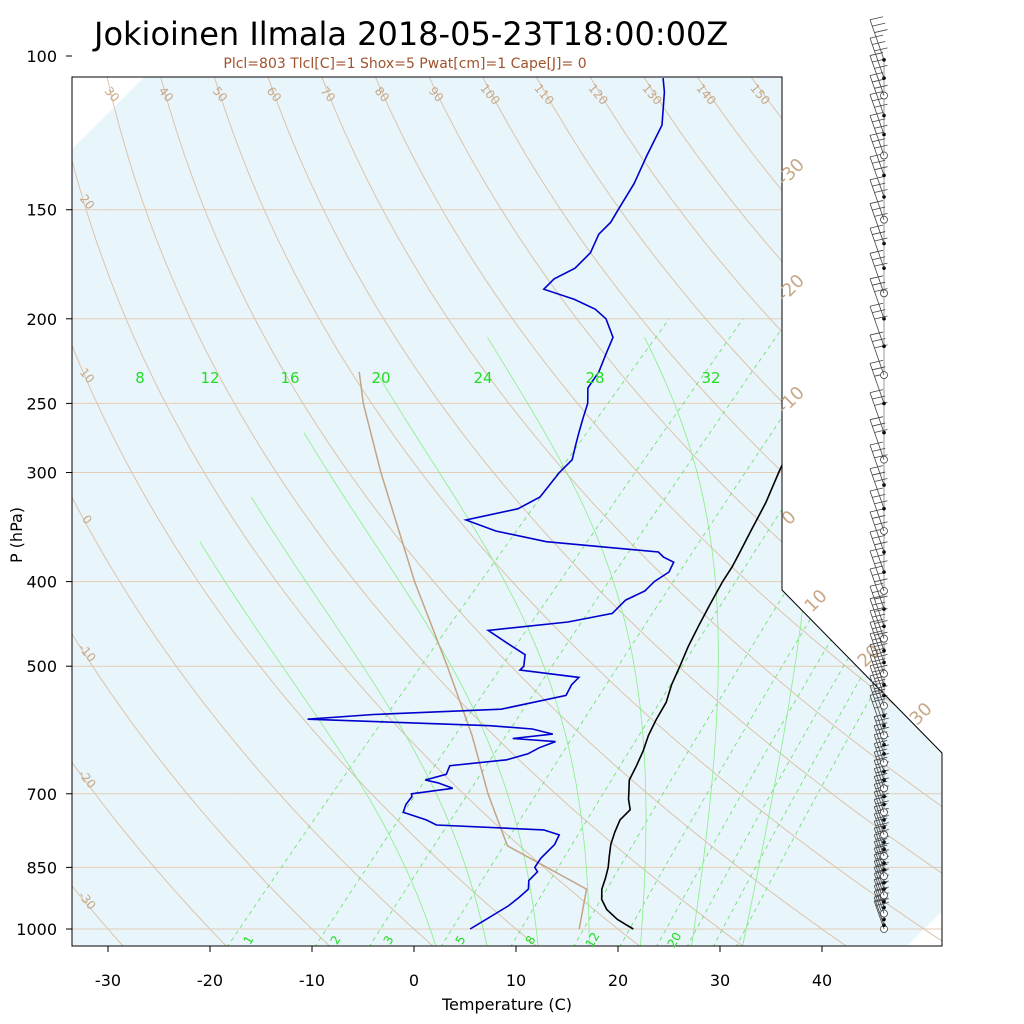 The width and height of the screenshot is (1024, 1024). What do you see at coordinates (41, 56) in the screenshot?
I see `y-tick-label: 100` at bounding box center [41, 56].